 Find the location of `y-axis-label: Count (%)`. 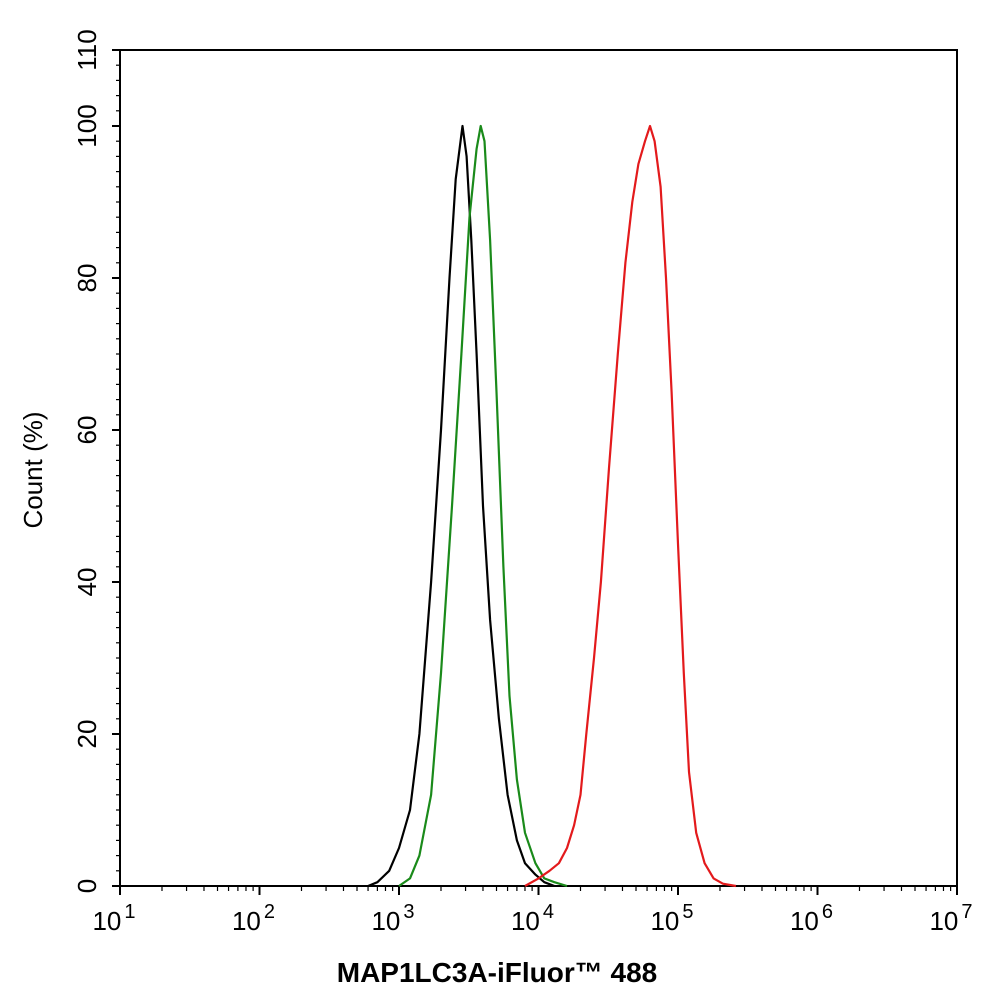

y-axis-label: Count (%) is located at coordinates (33, 469).